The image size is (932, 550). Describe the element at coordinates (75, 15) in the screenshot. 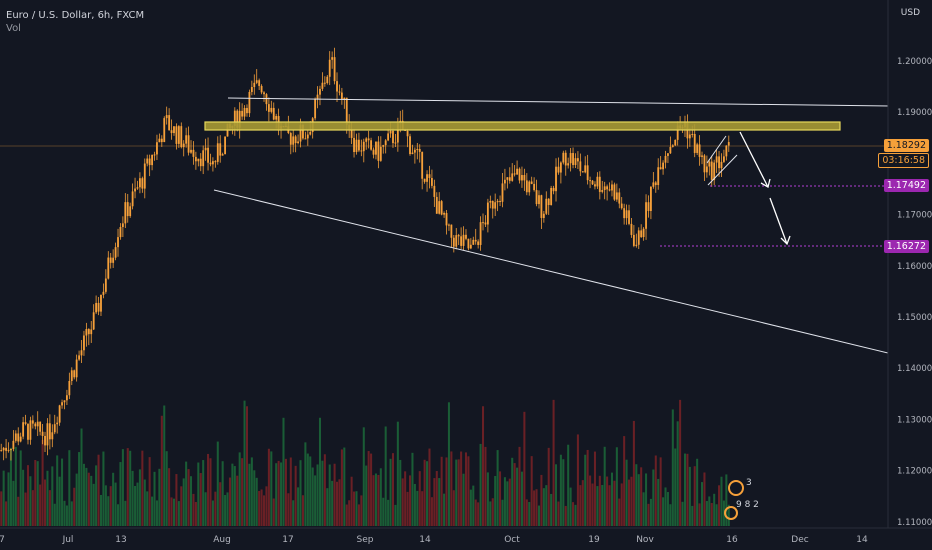

I see `symbol-title: Euro / U.S. Dollar, 6h, FXCM` at that location.